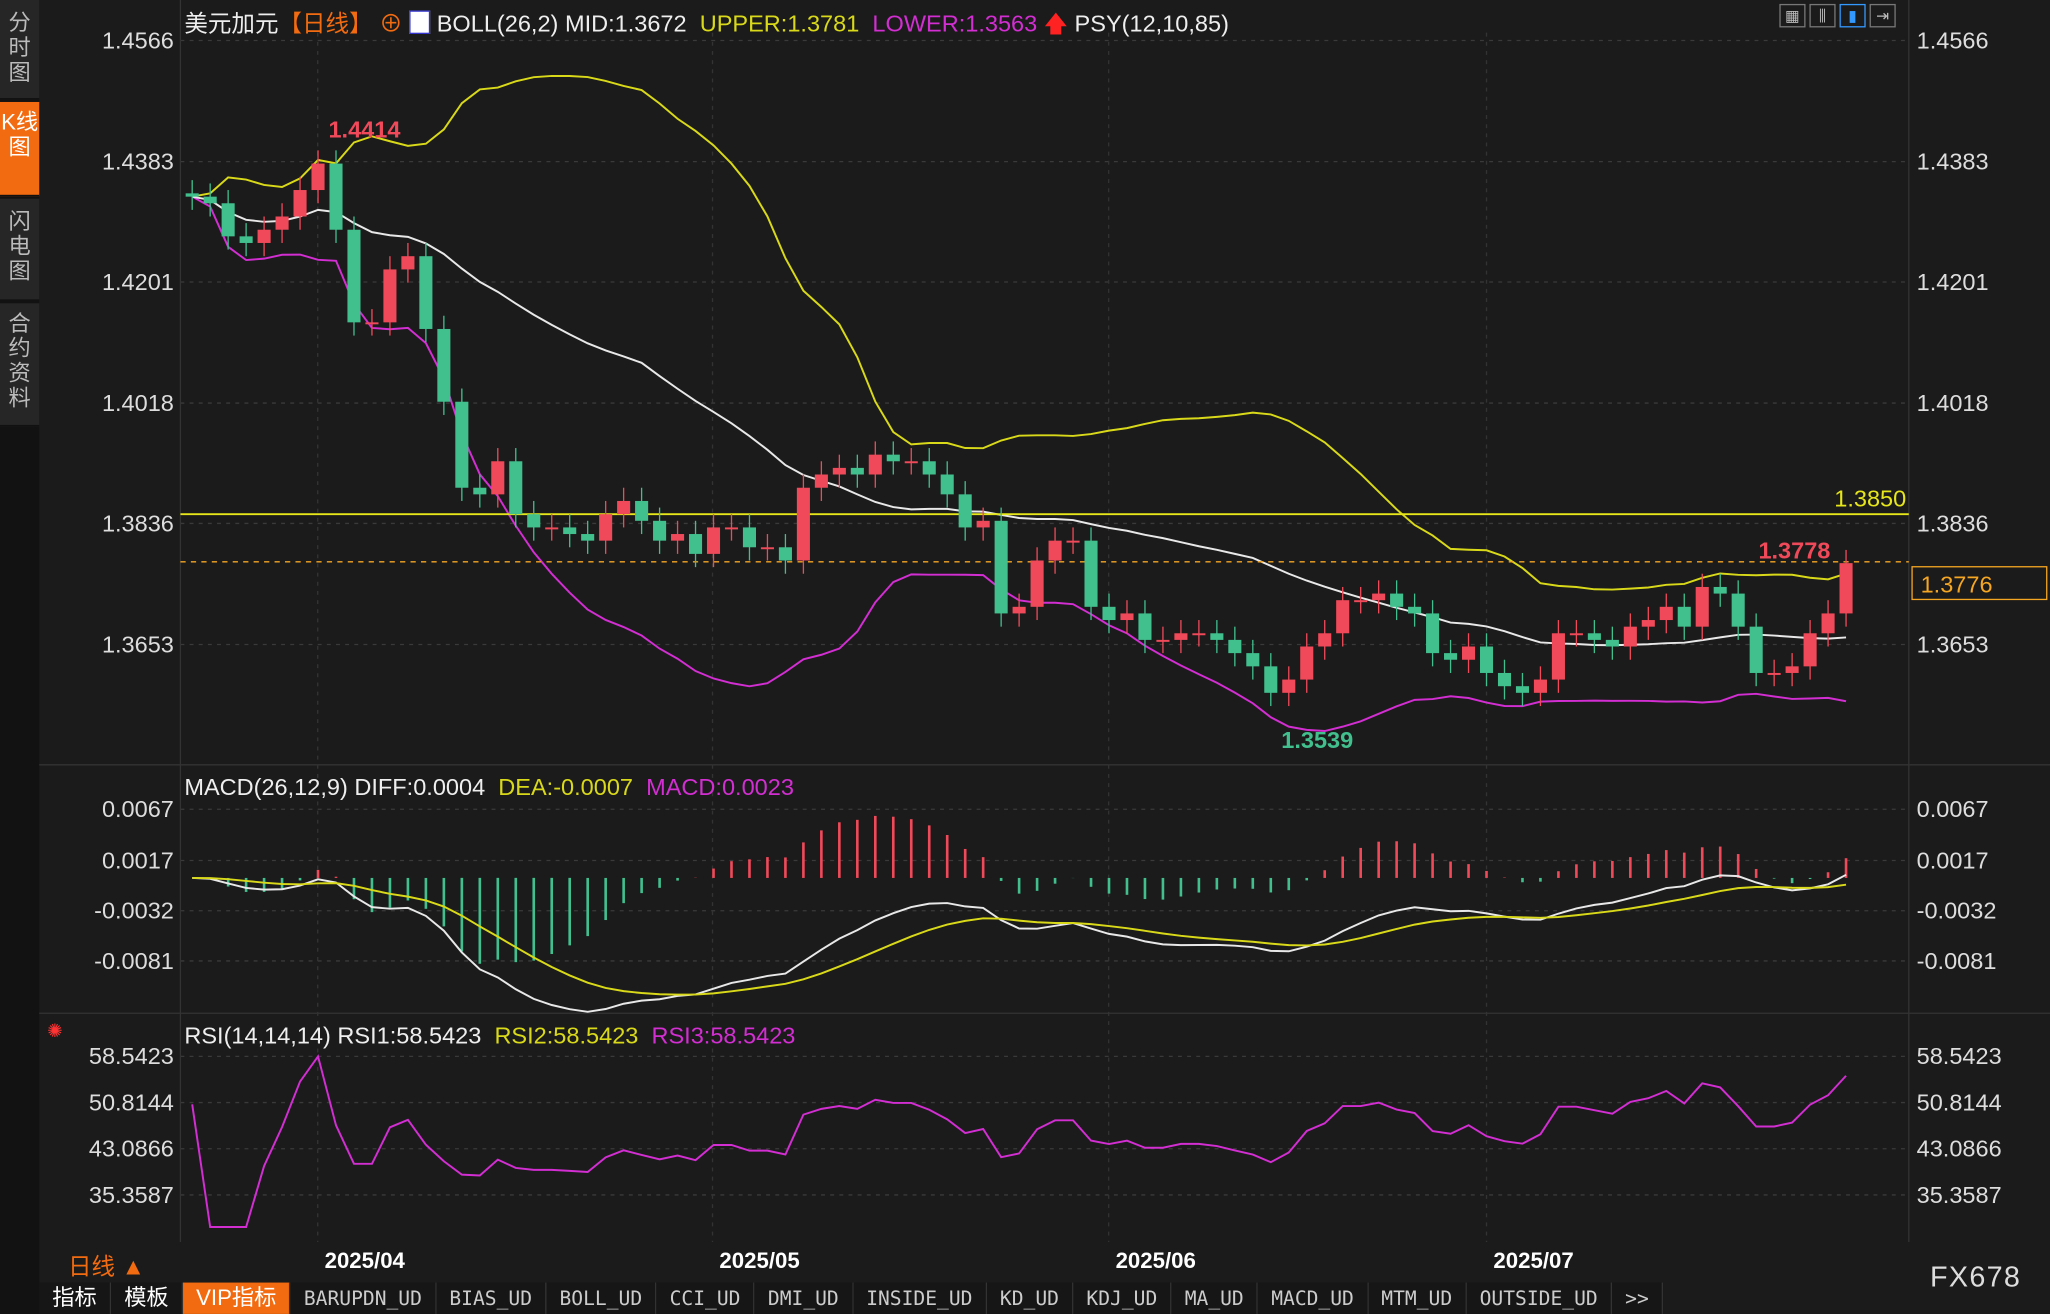 This screenshot has width=2050, height=1314. I want to click on x-tick-label: 2025/05, so click(759, 1260).